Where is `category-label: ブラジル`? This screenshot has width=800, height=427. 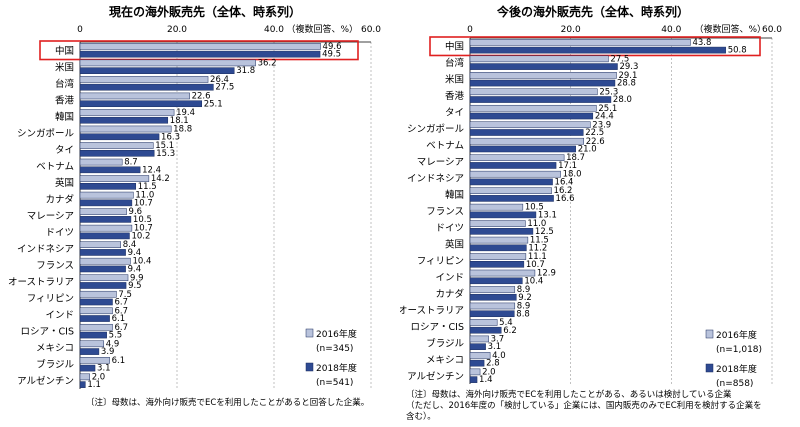
category-label: ブラジル is located at coordinates (445, 343).